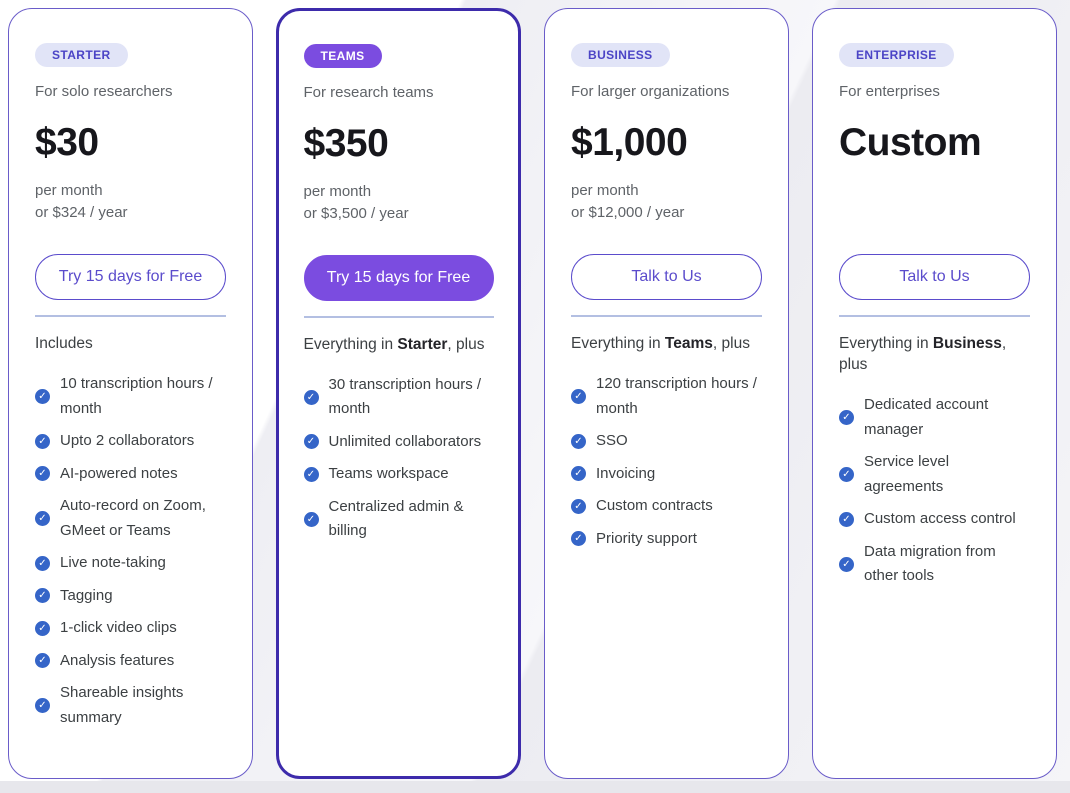  Describe the element at coordinates (119, 473) in the screenshot. I see `feature-label: AI-powered notes` at that location.